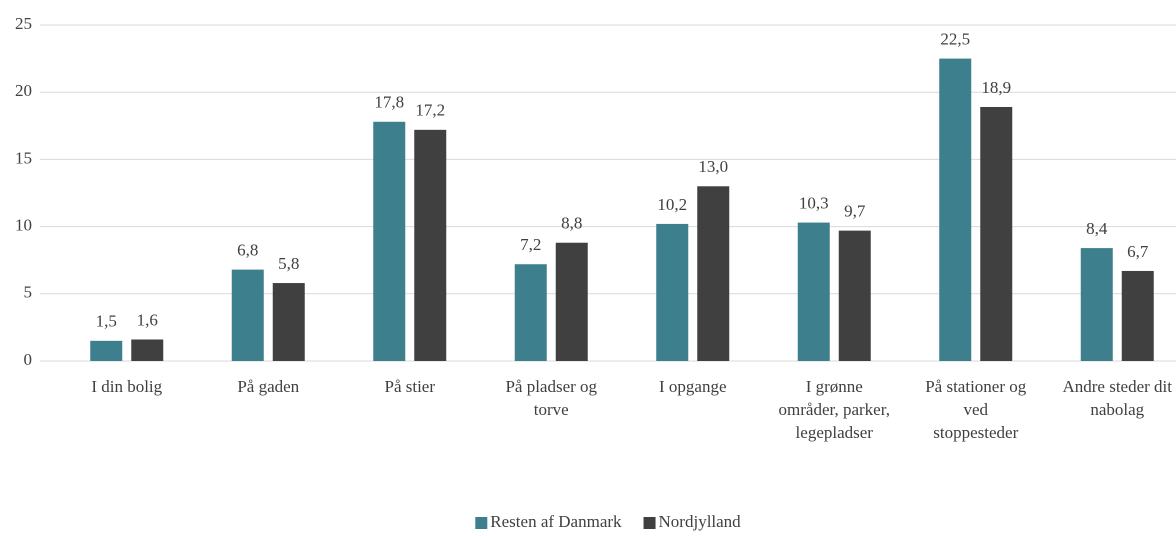  I want to click on x-tick-label: I opgange, so click(693, 386).